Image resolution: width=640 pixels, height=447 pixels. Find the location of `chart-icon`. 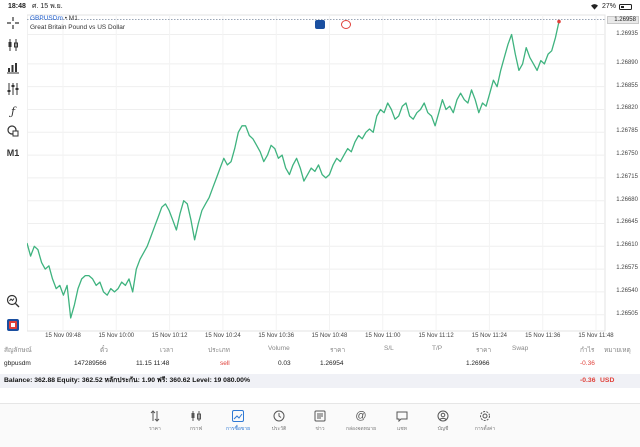

chart-icon is located at coordinates (196, 416).